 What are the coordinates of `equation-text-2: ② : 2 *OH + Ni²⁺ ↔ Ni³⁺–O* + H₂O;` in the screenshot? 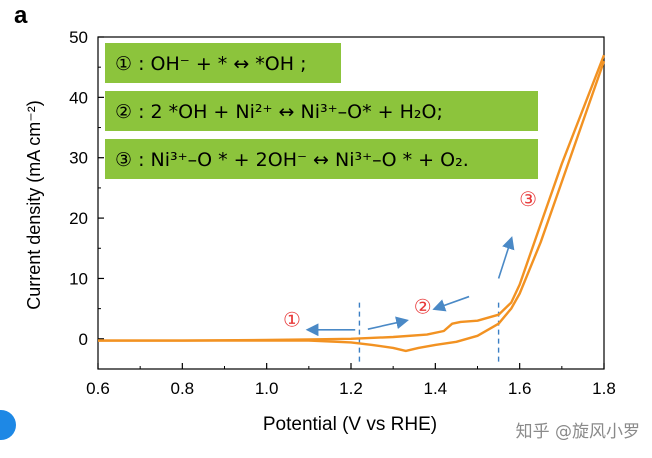 It's located at (279, 112).